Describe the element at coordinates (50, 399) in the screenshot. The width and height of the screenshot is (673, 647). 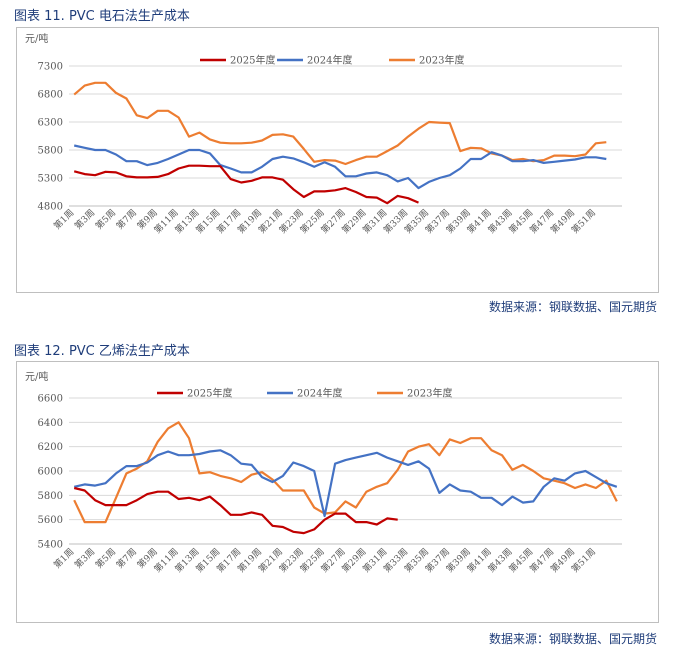
I see `y-tick-label: 6600` at that location.